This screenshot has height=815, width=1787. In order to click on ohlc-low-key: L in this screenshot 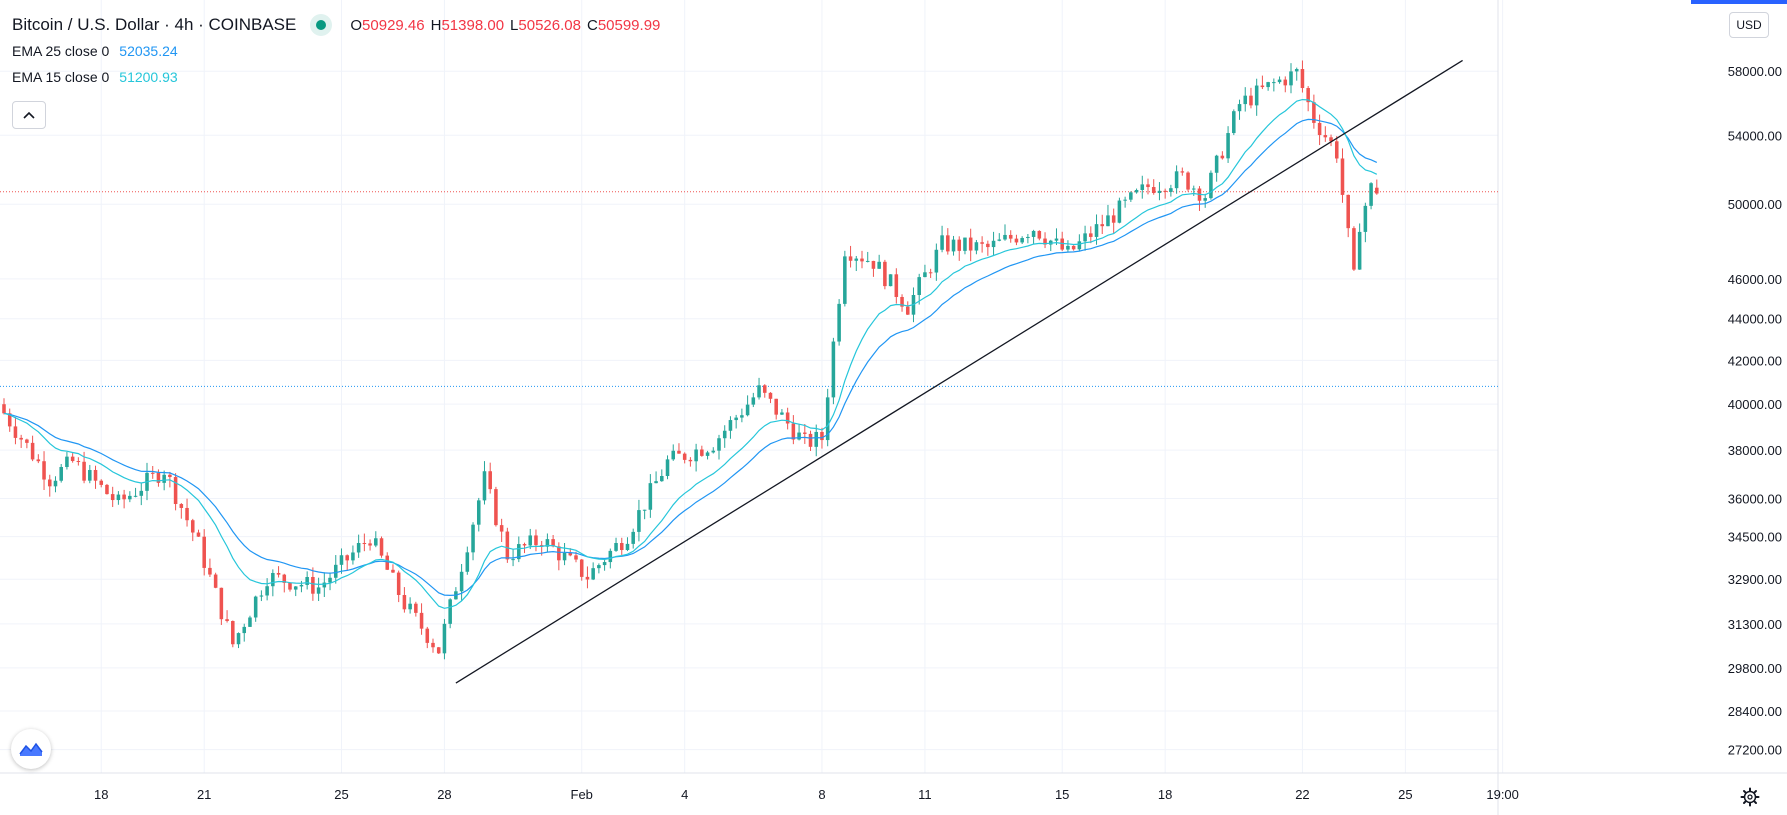, I will do `click(514, 25)`.